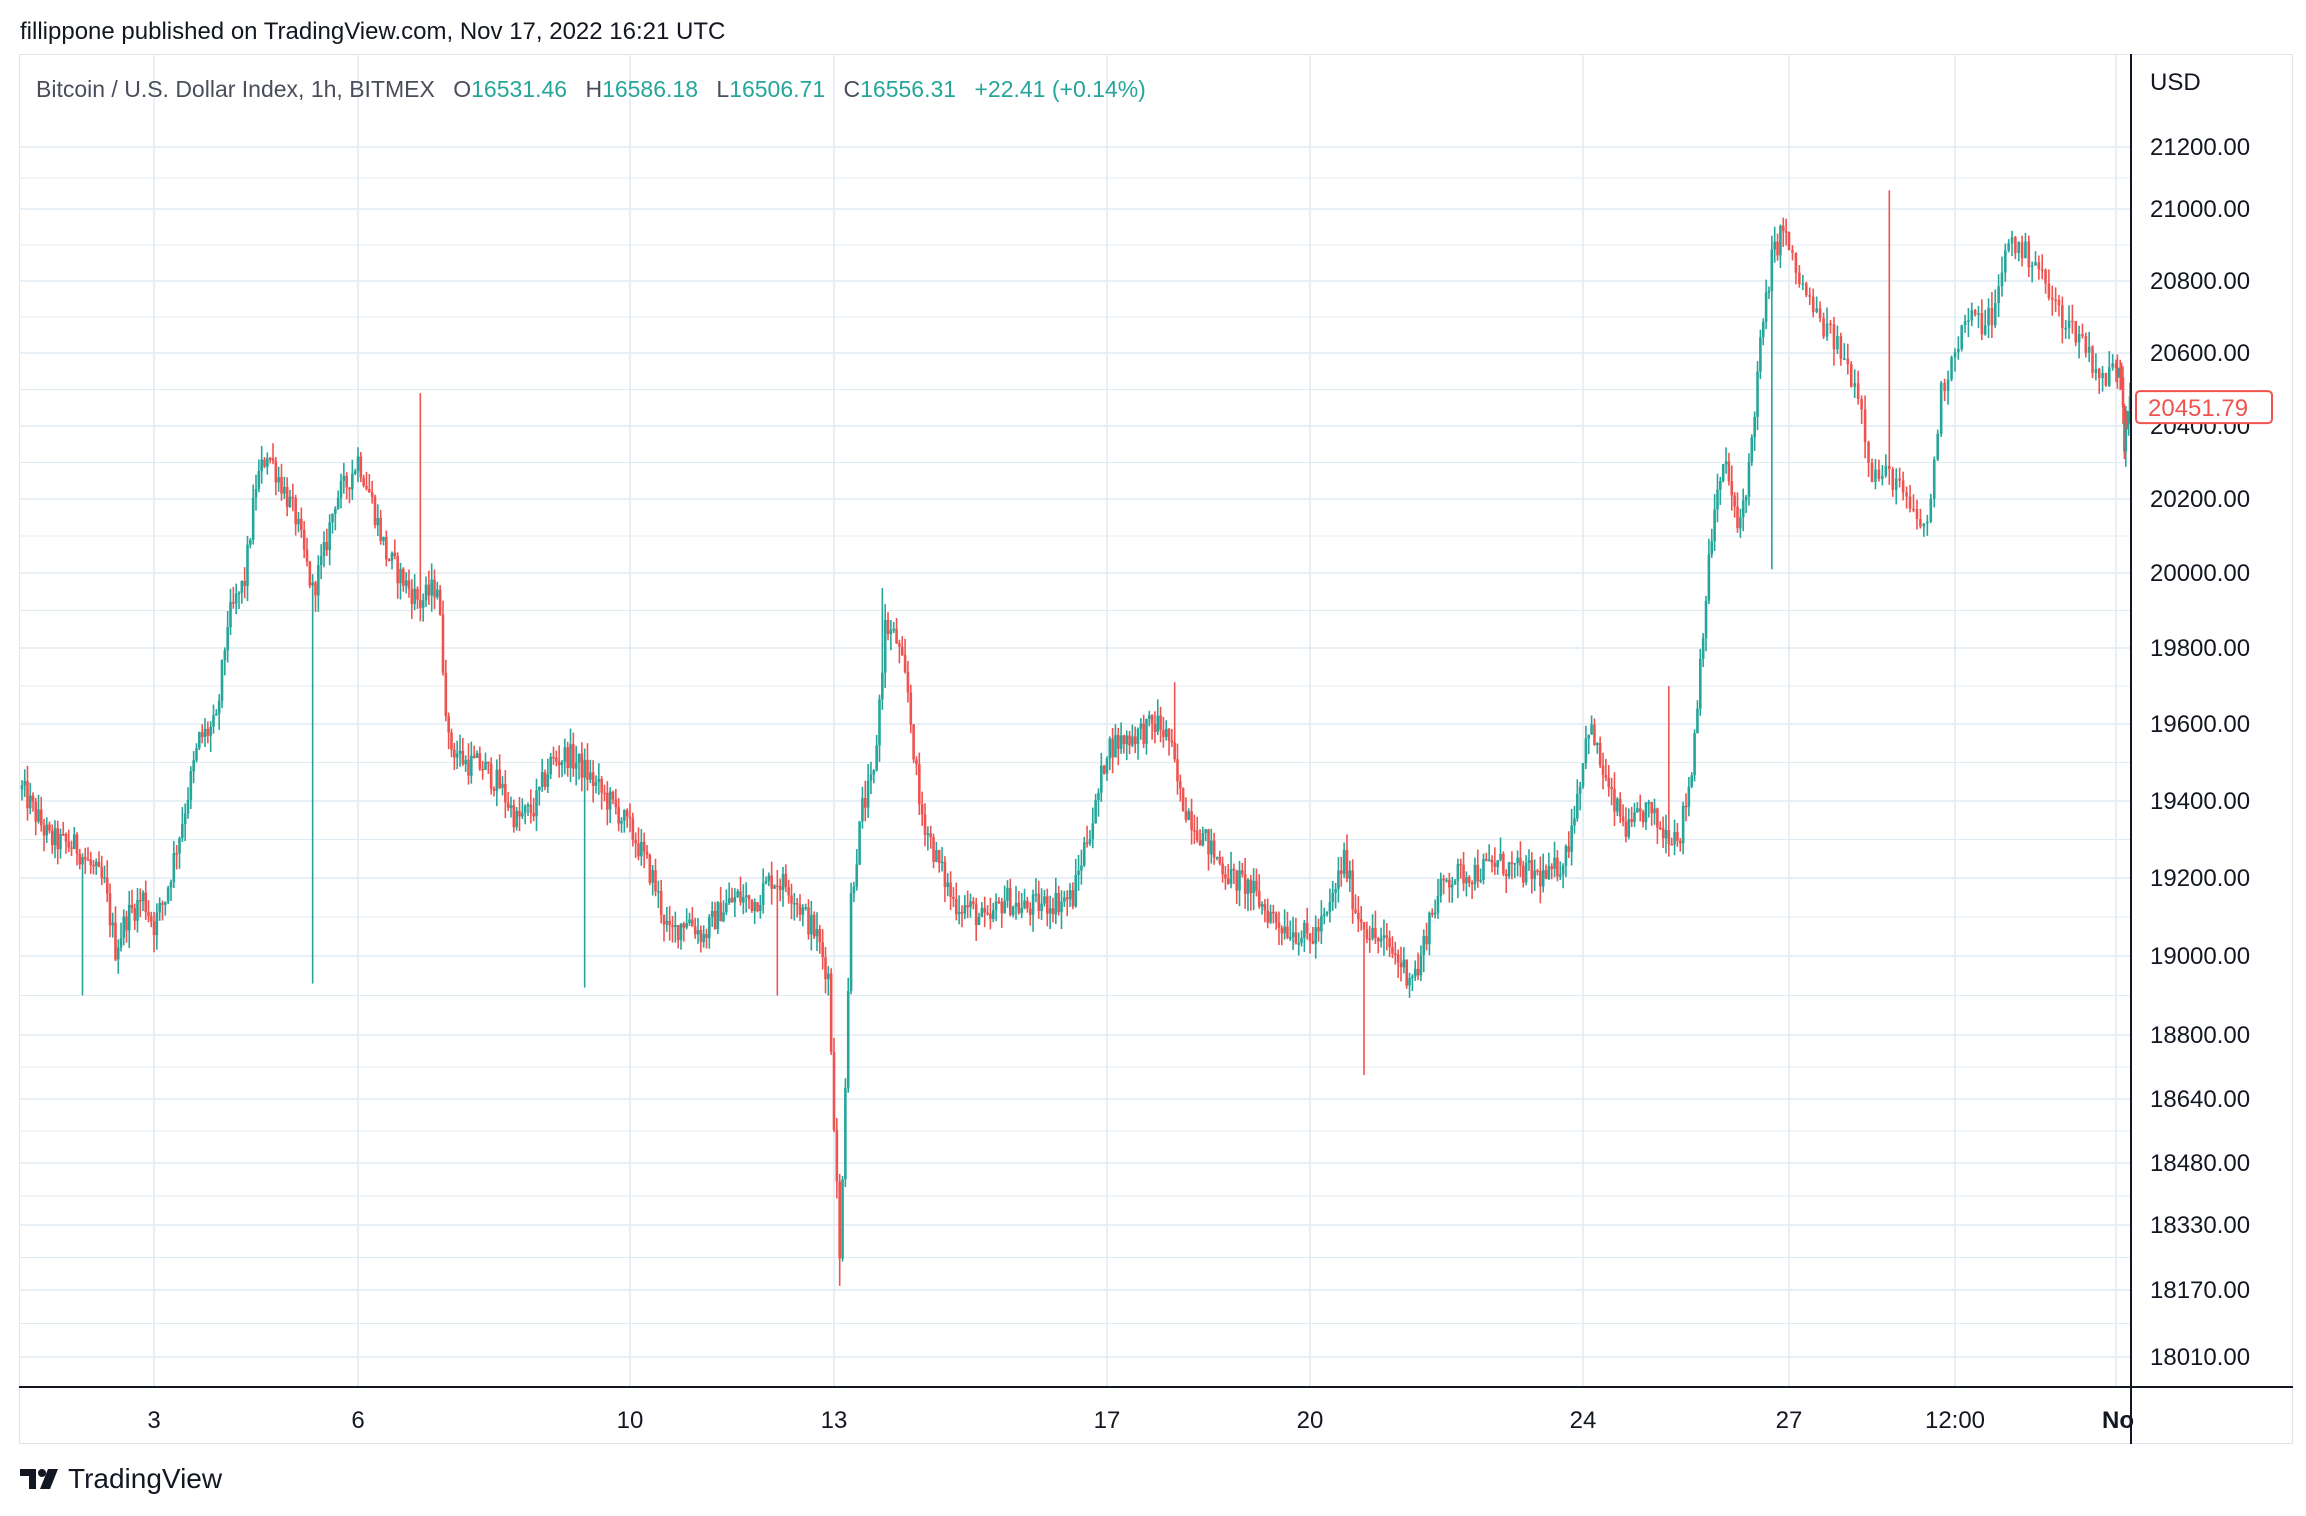 This screenshot has height=1516, width=2306. What do you see at coordinates (153, 1420) in the screenshot?
I see `x-tick-label: 3` at bounding box center [153, 1420].